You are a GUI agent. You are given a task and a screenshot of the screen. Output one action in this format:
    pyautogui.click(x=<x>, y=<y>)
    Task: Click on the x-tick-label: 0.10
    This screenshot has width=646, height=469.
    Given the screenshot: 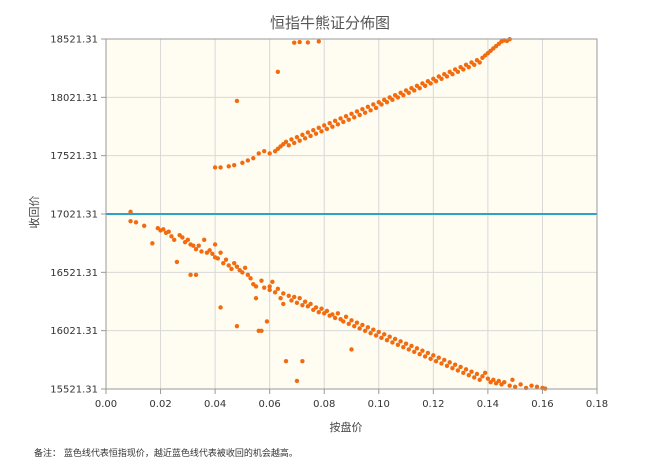 What is the action you would take?
    pyautogui.click(x=379, y=404)
    